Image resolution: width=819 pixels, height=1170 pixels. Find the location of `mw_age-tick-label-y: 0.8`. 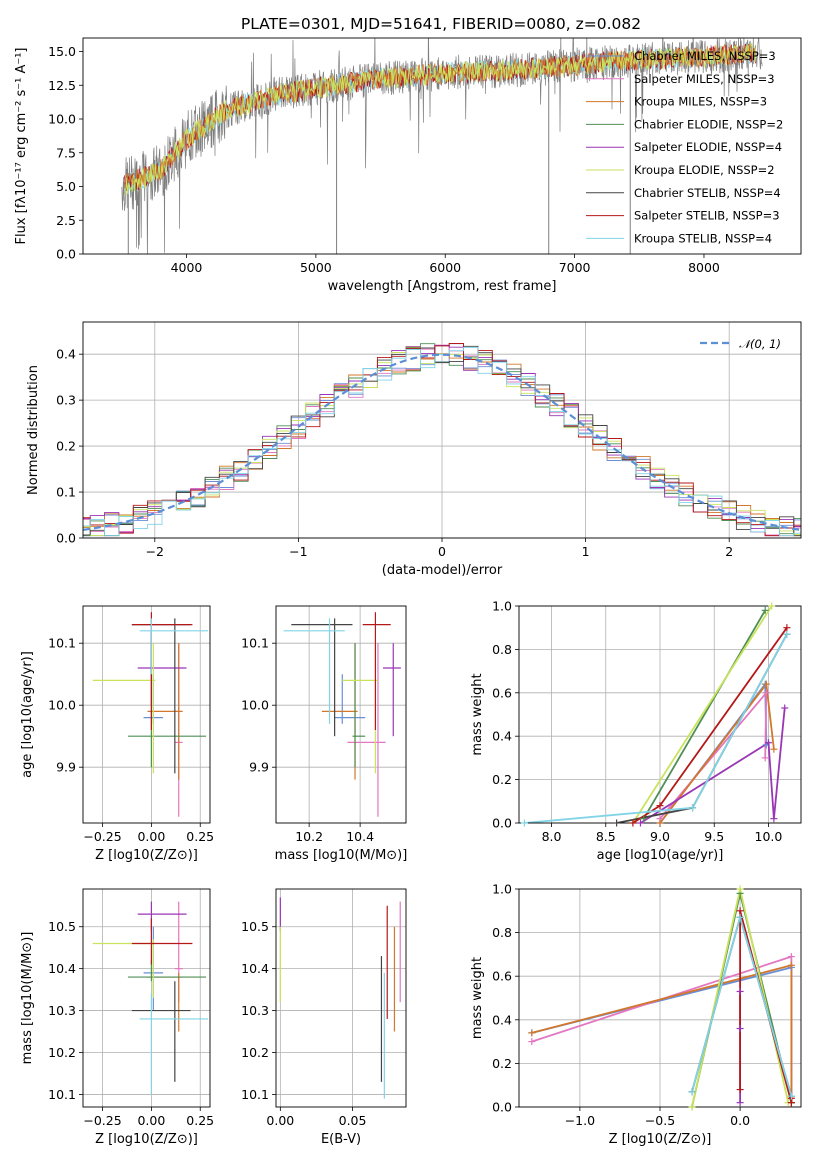

mw_age-tick-label-y: 0.8 is located at coordinates (502, 649).